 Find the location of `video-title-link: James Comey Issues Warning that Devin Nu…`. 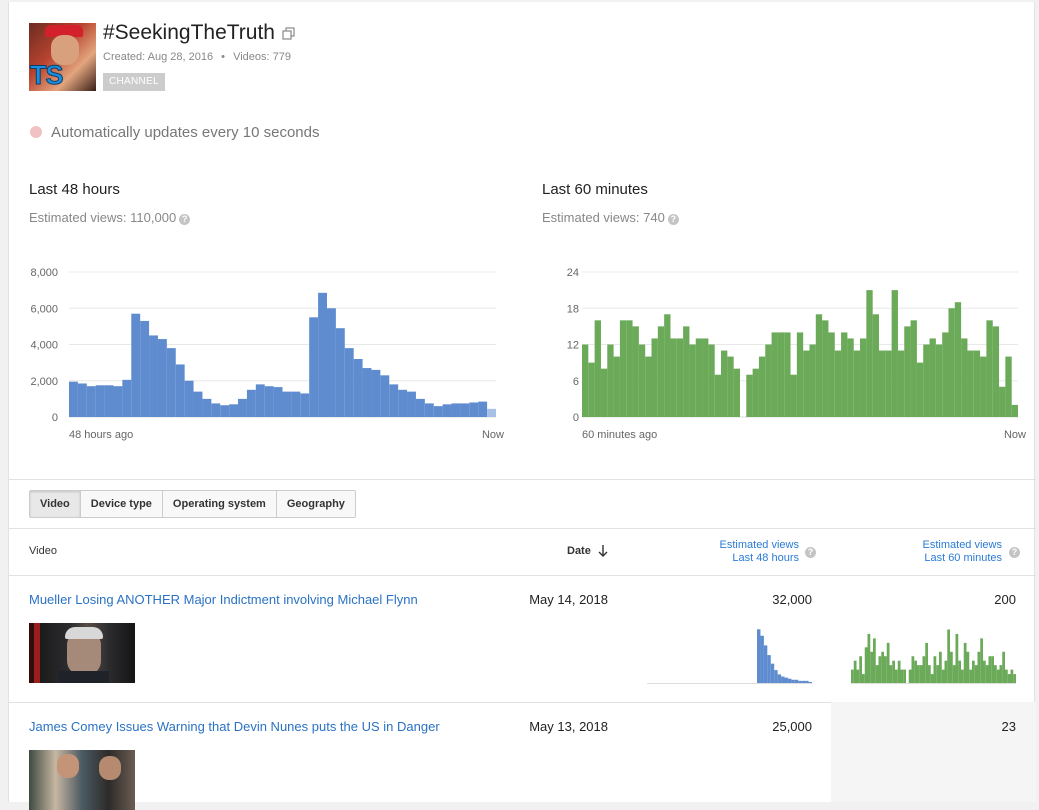

video-title-link: James Comey Issues Warning that Devin Nu… is located at coordinates (234, 726).